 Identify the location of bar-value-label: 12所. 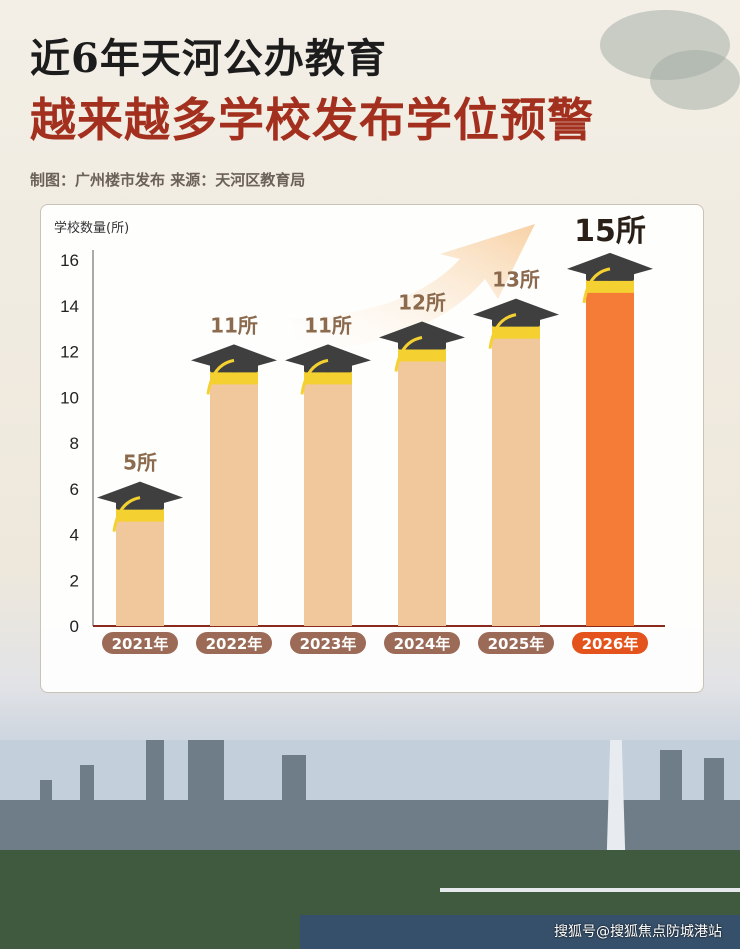
(422, 303).